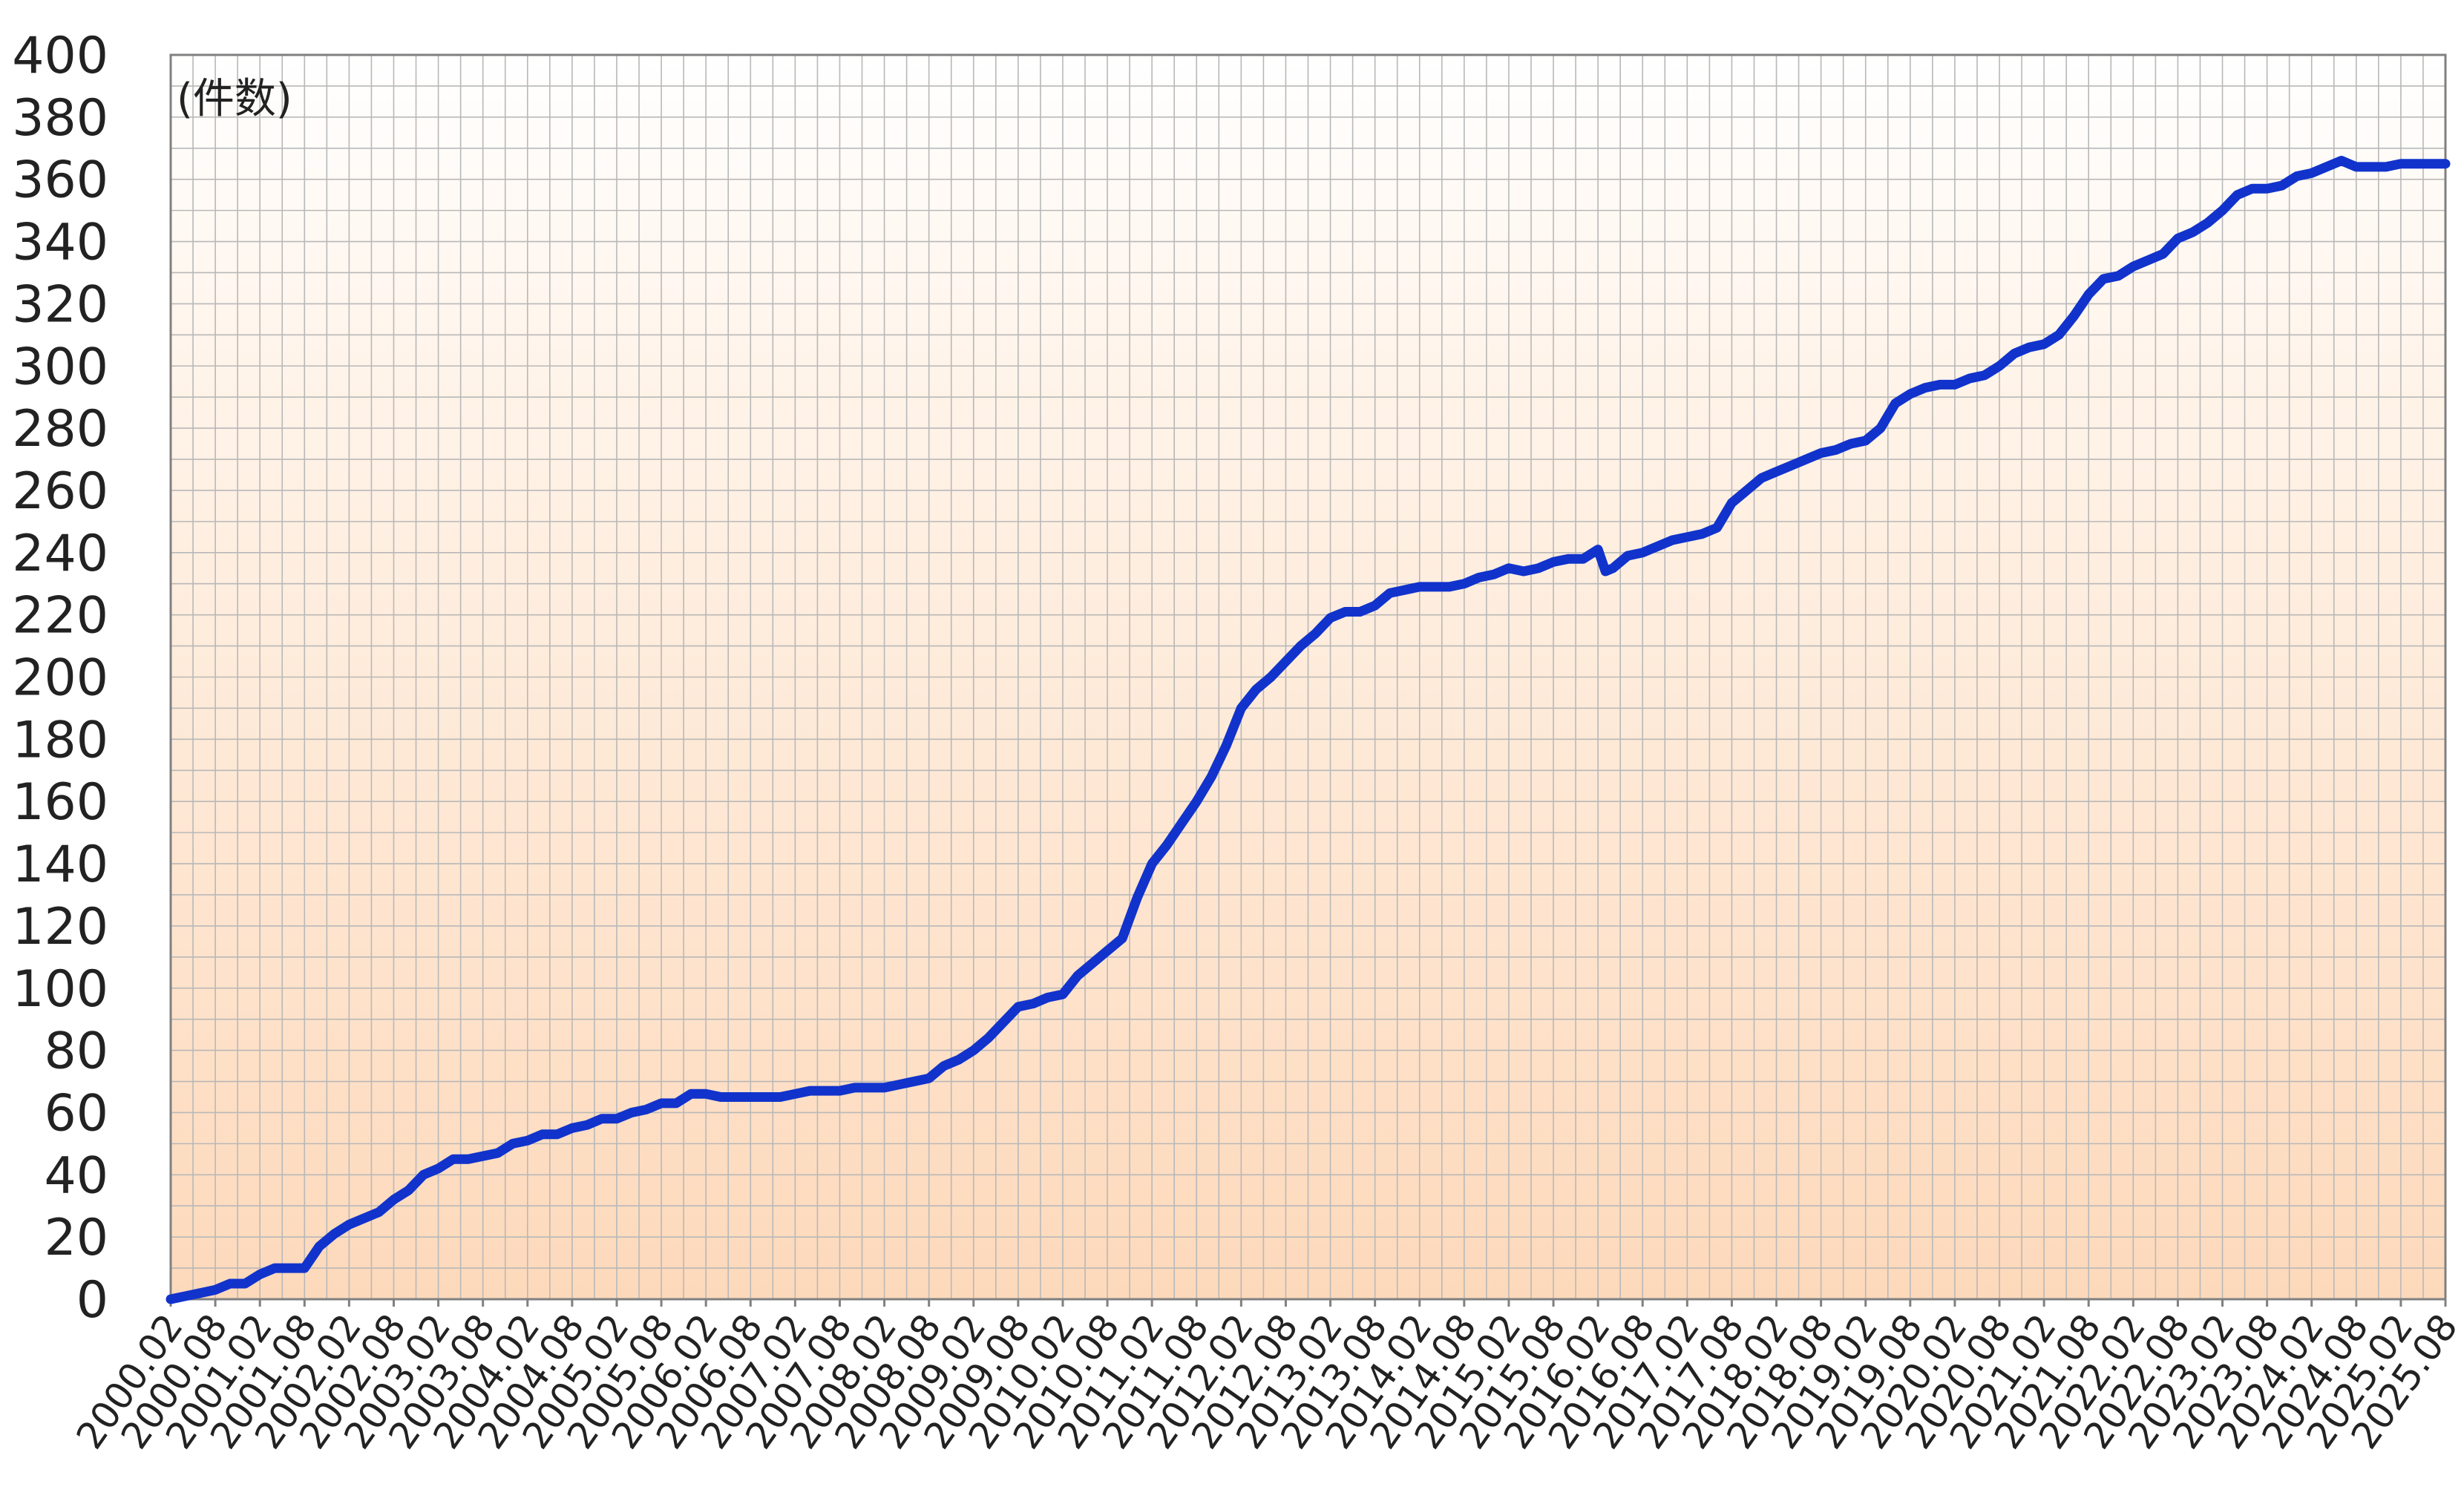 Image resolution: width=2464 pixels, height=1504 pixels. What do you see at coordinates (60, 243) in the screenshot?
I see `y-tick-label: 340` at bounding box center [60, 243].